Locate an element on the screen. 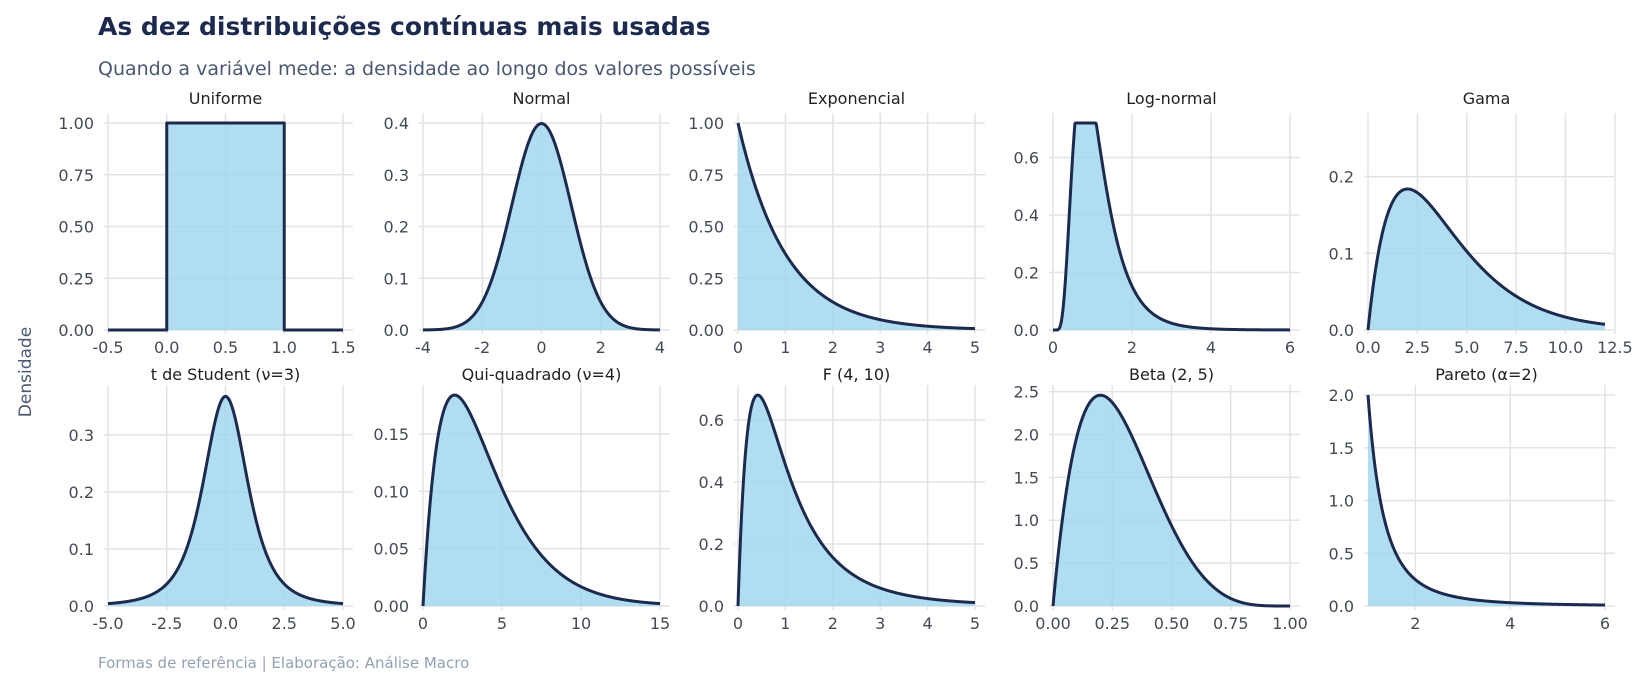 This screenshot has width=1650, height=690. x-tick-label: 0.25 is located at coordinates (1112, 623).